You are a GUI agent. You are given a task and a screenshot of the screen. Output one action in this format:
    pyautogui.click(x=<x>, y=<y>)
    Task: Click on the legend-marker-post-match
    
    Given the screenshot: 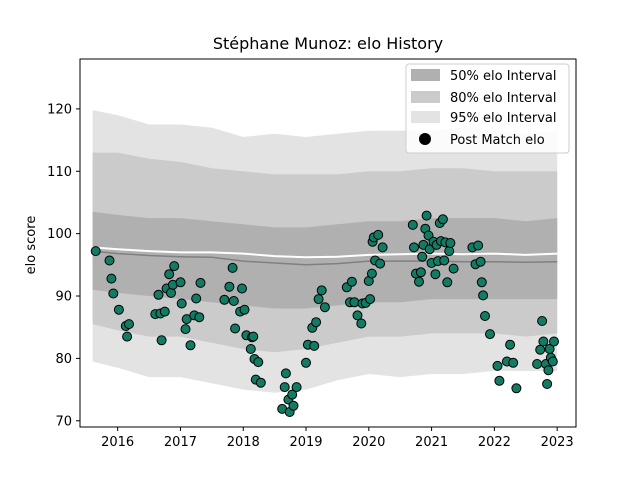 What is the action you would take?
    pyautogui.click(x=425, y=139)
    